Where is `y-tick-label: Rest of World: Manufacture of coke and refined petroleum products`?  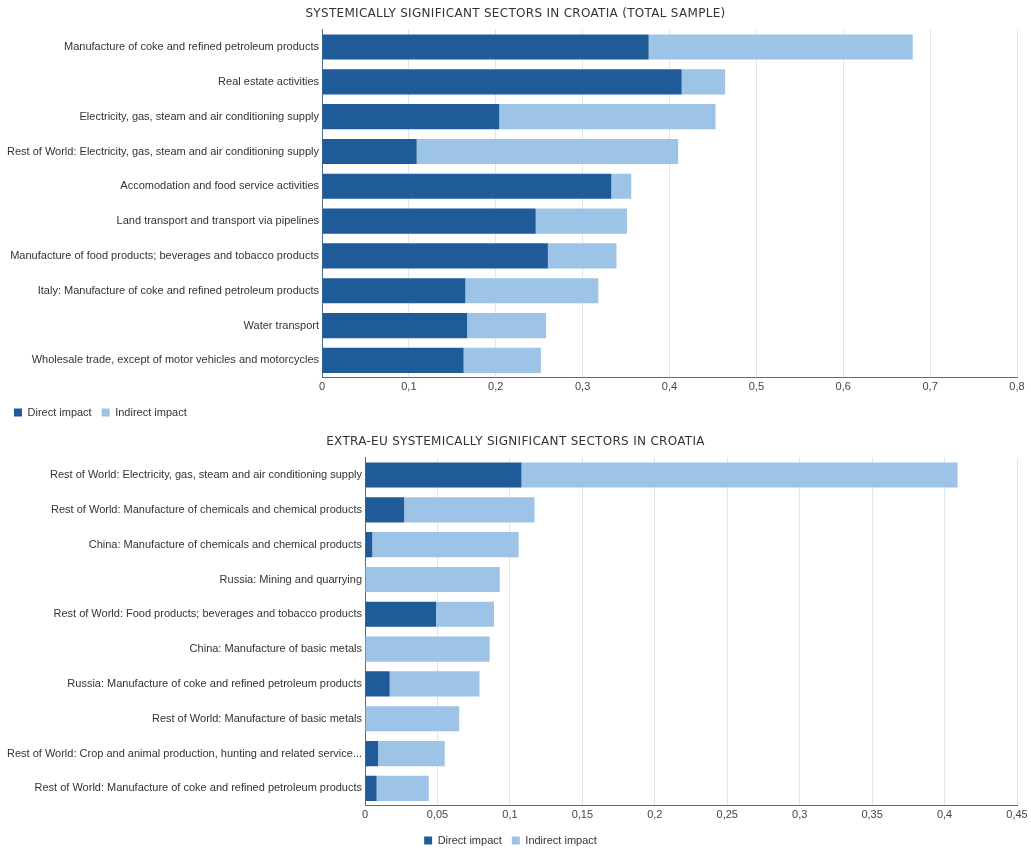 y-tick-label: Rest of World: Manufacture of coke and refined petroleum products is located at coordinates (198, 787).